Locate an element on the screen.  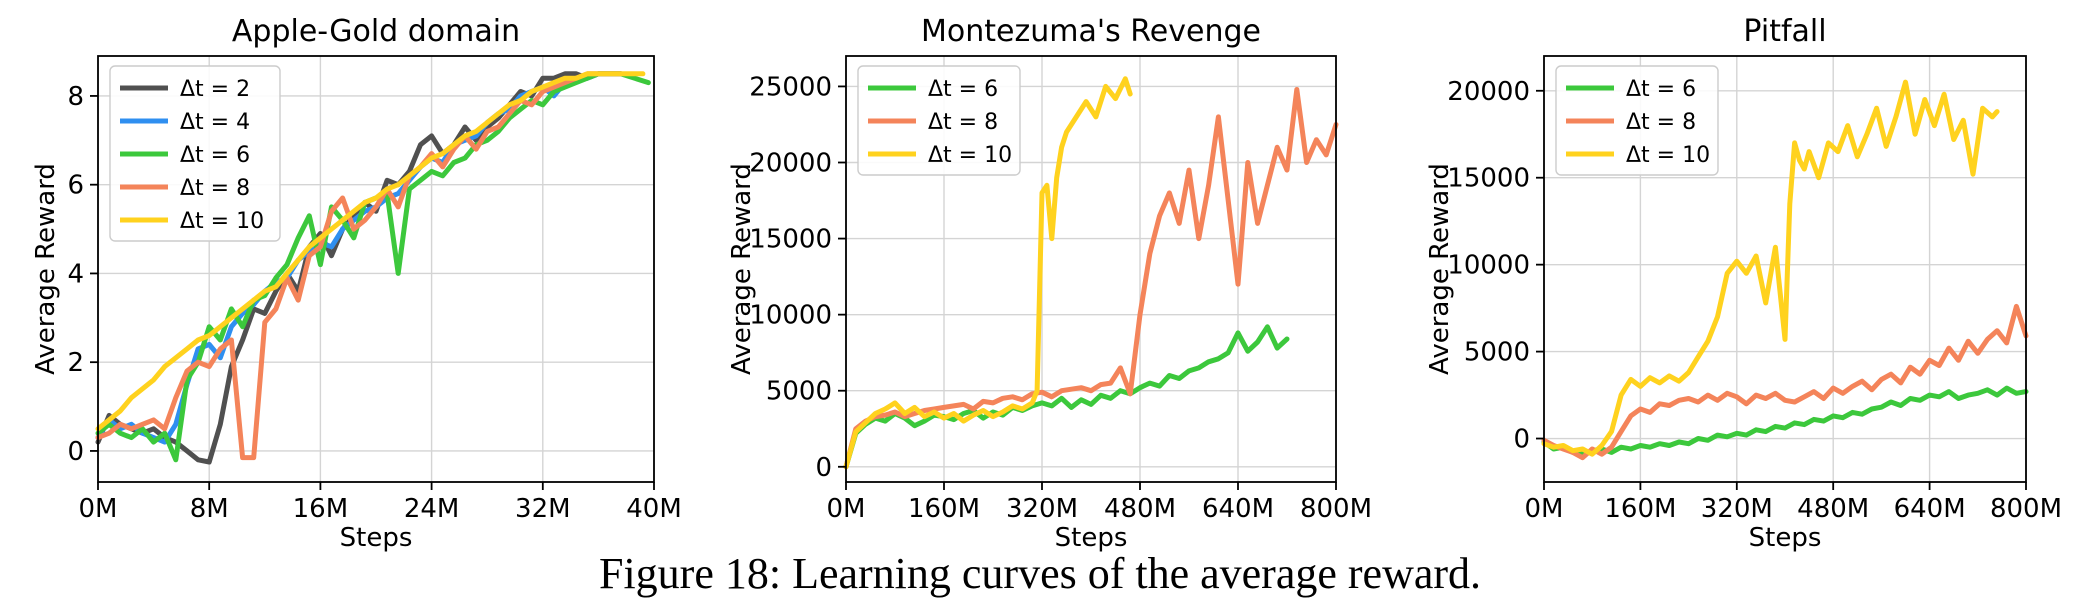
x-tick-label: 24M is located at coordinates (432, 509).